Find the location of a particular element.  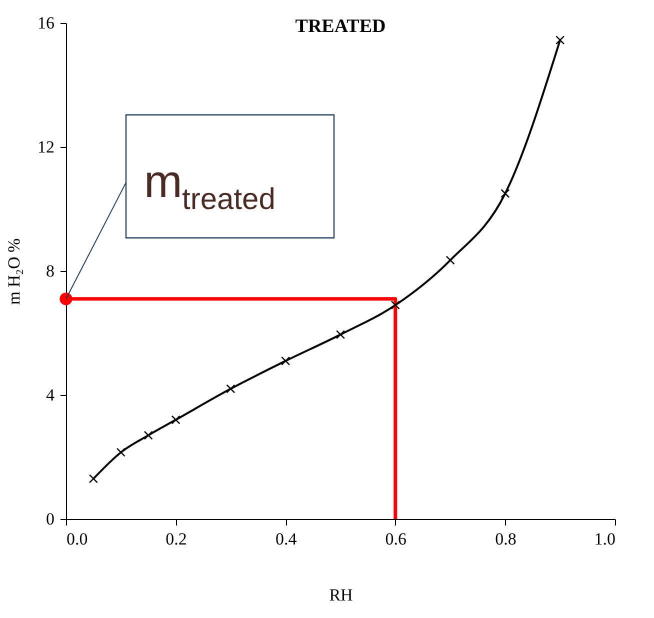

chart-title: TREATED is located at coordinates (340, 26).